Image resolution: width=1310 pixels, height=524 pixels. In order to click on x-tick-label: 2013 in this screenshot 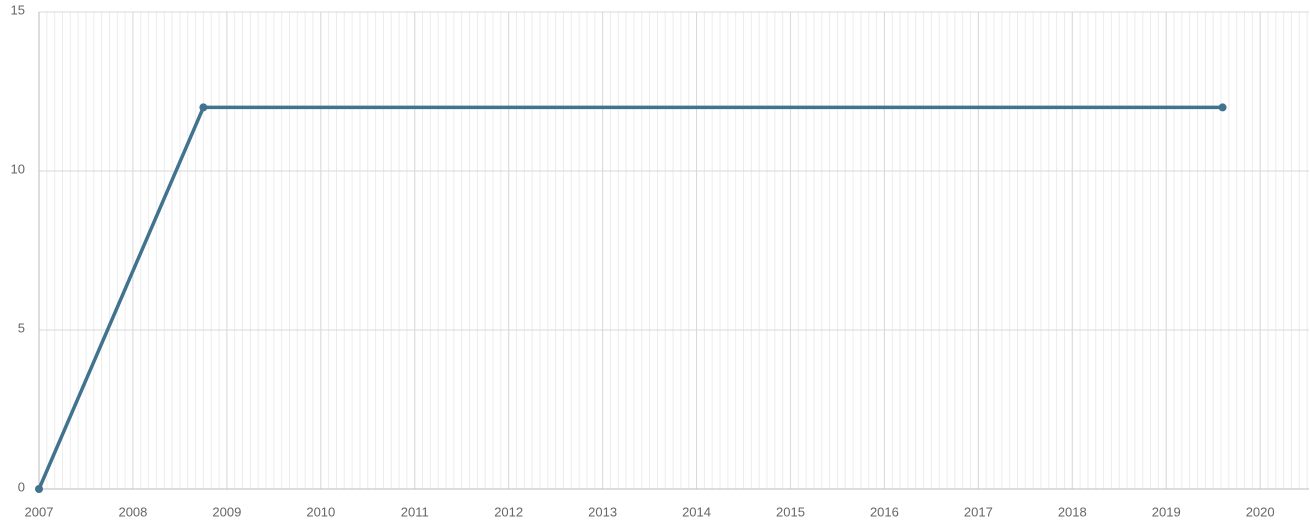, I will do `click(602, 511)`.